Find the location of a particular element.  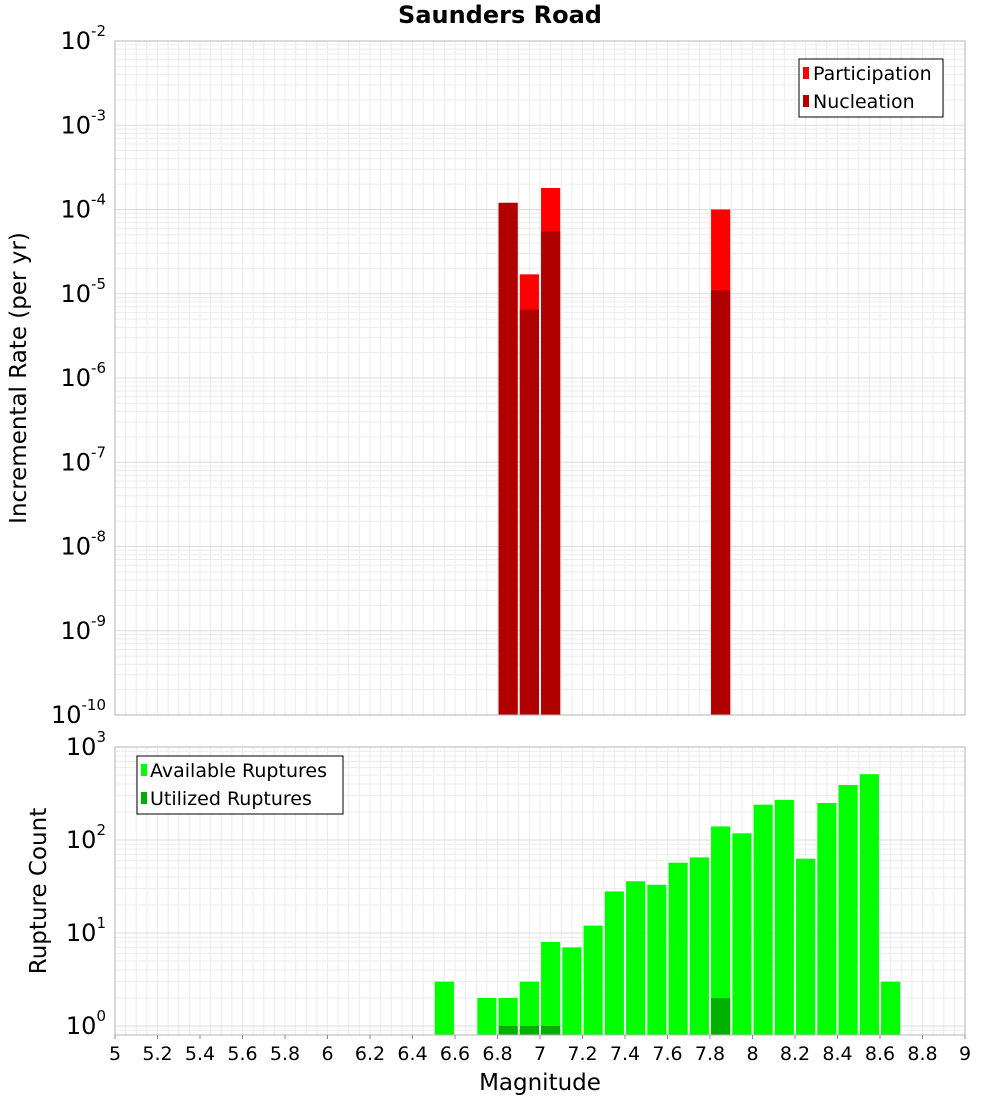

top-y-tick-label: 10⁻⁴ is located at coordinates (83, 207).